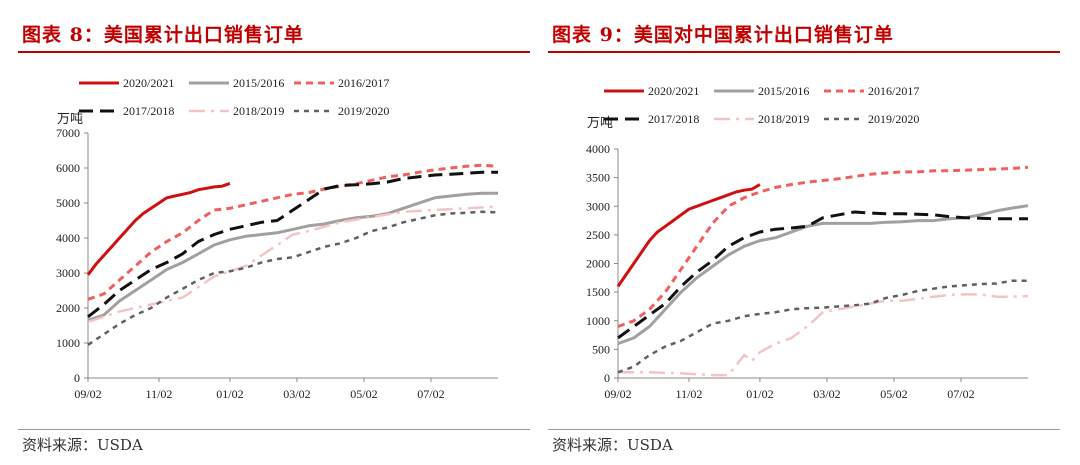 This screenshot has width=1080, height=465. I want to click on chart-title-right: 图表 9：美国对中国累计出口销售订单, so click(723, 35).